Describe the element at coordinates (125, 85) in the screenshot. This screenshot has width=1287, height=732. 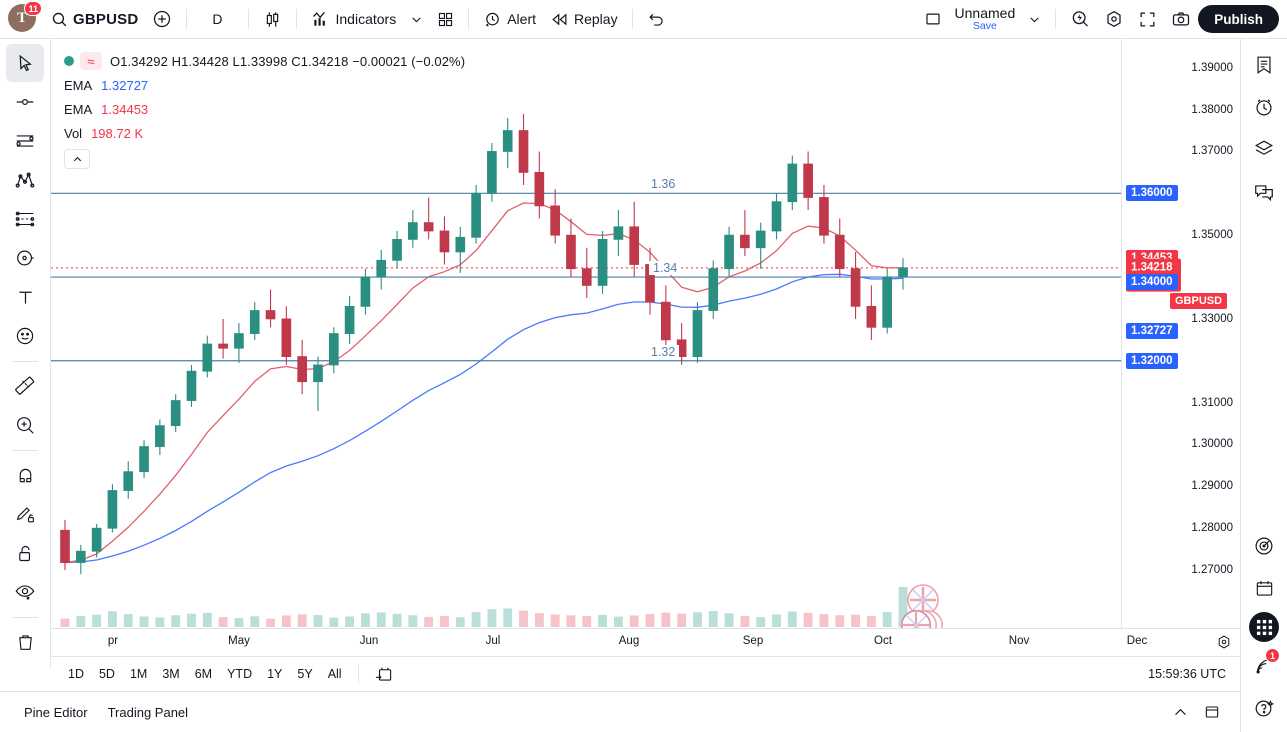
I see `indicator-value: 1.32727` at that location.